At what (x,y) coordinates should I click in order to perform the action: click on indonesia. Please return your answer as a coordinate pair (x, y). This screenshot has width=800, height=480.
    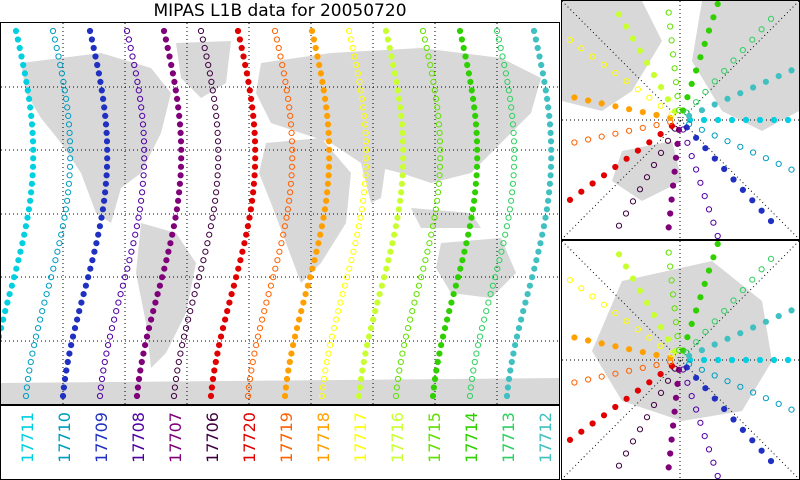
    Looking at the image, I should click on (446, 218).